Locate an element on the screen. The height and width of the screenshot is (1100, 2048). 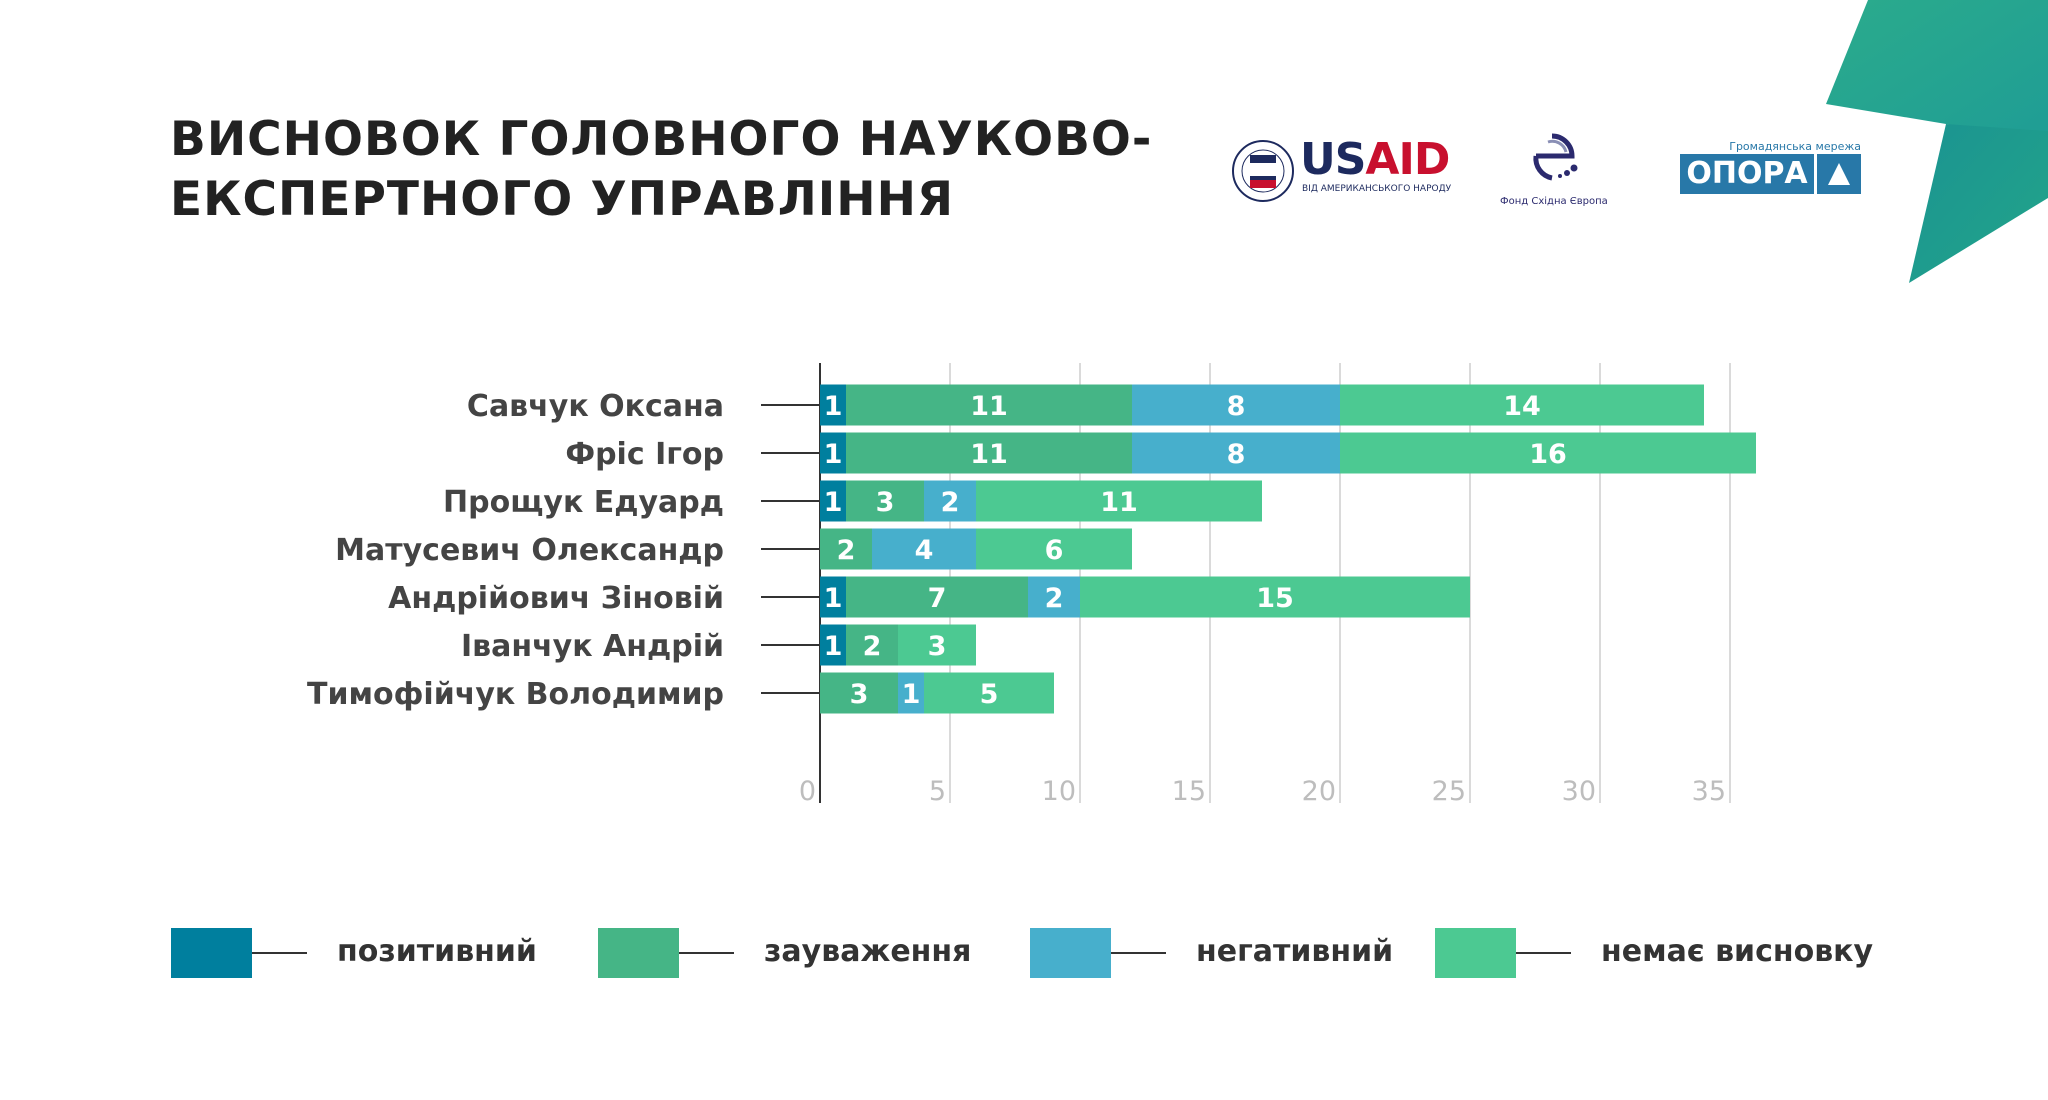
corner-shape-light is located at coordinates (1937, 70).